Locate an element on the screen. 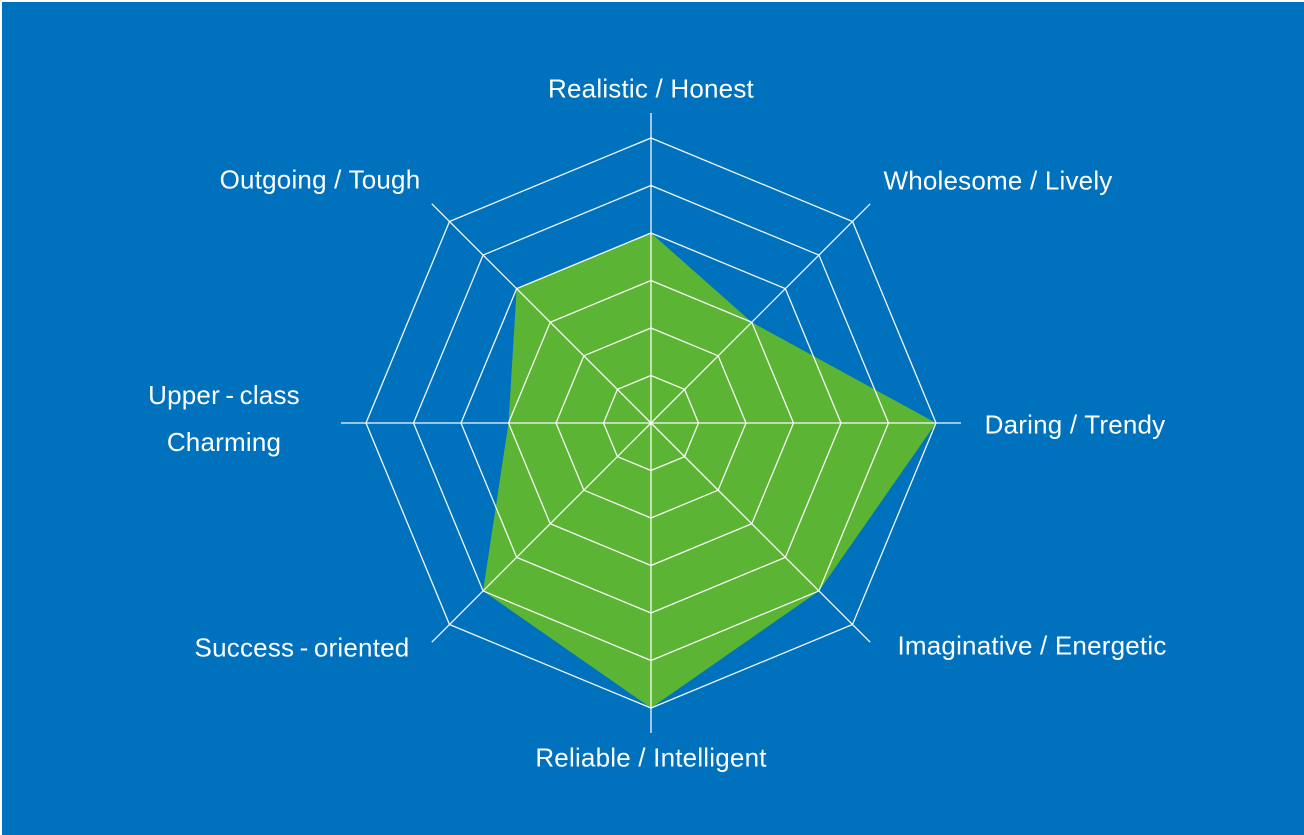 This screenshot has width=1304, height=835. axis-label-wholesome-lively: Wholesome / Lively is located at coordinates (998, 180).